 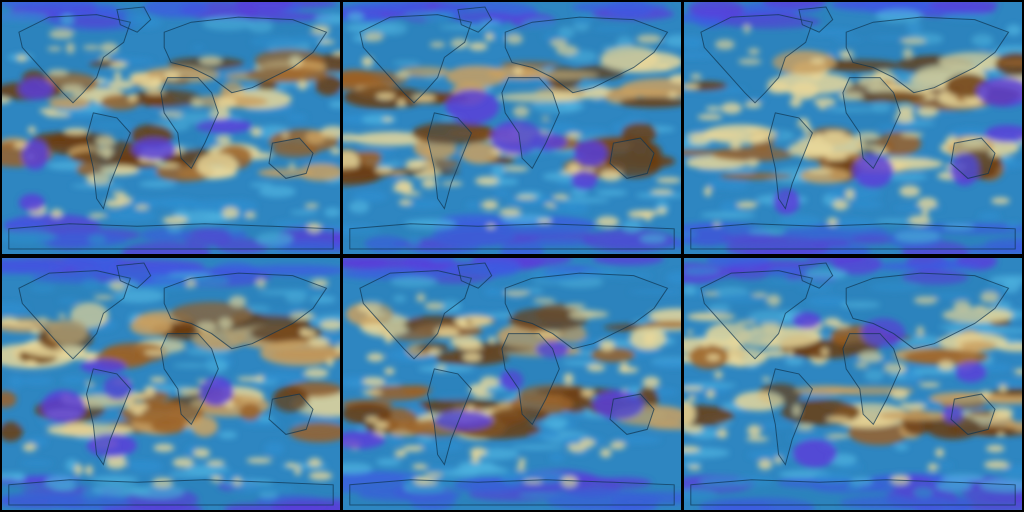 What do you see at coordinates (871, 123) in the screenshot?
I see `continent-africa` at bounding box center [871, 123].